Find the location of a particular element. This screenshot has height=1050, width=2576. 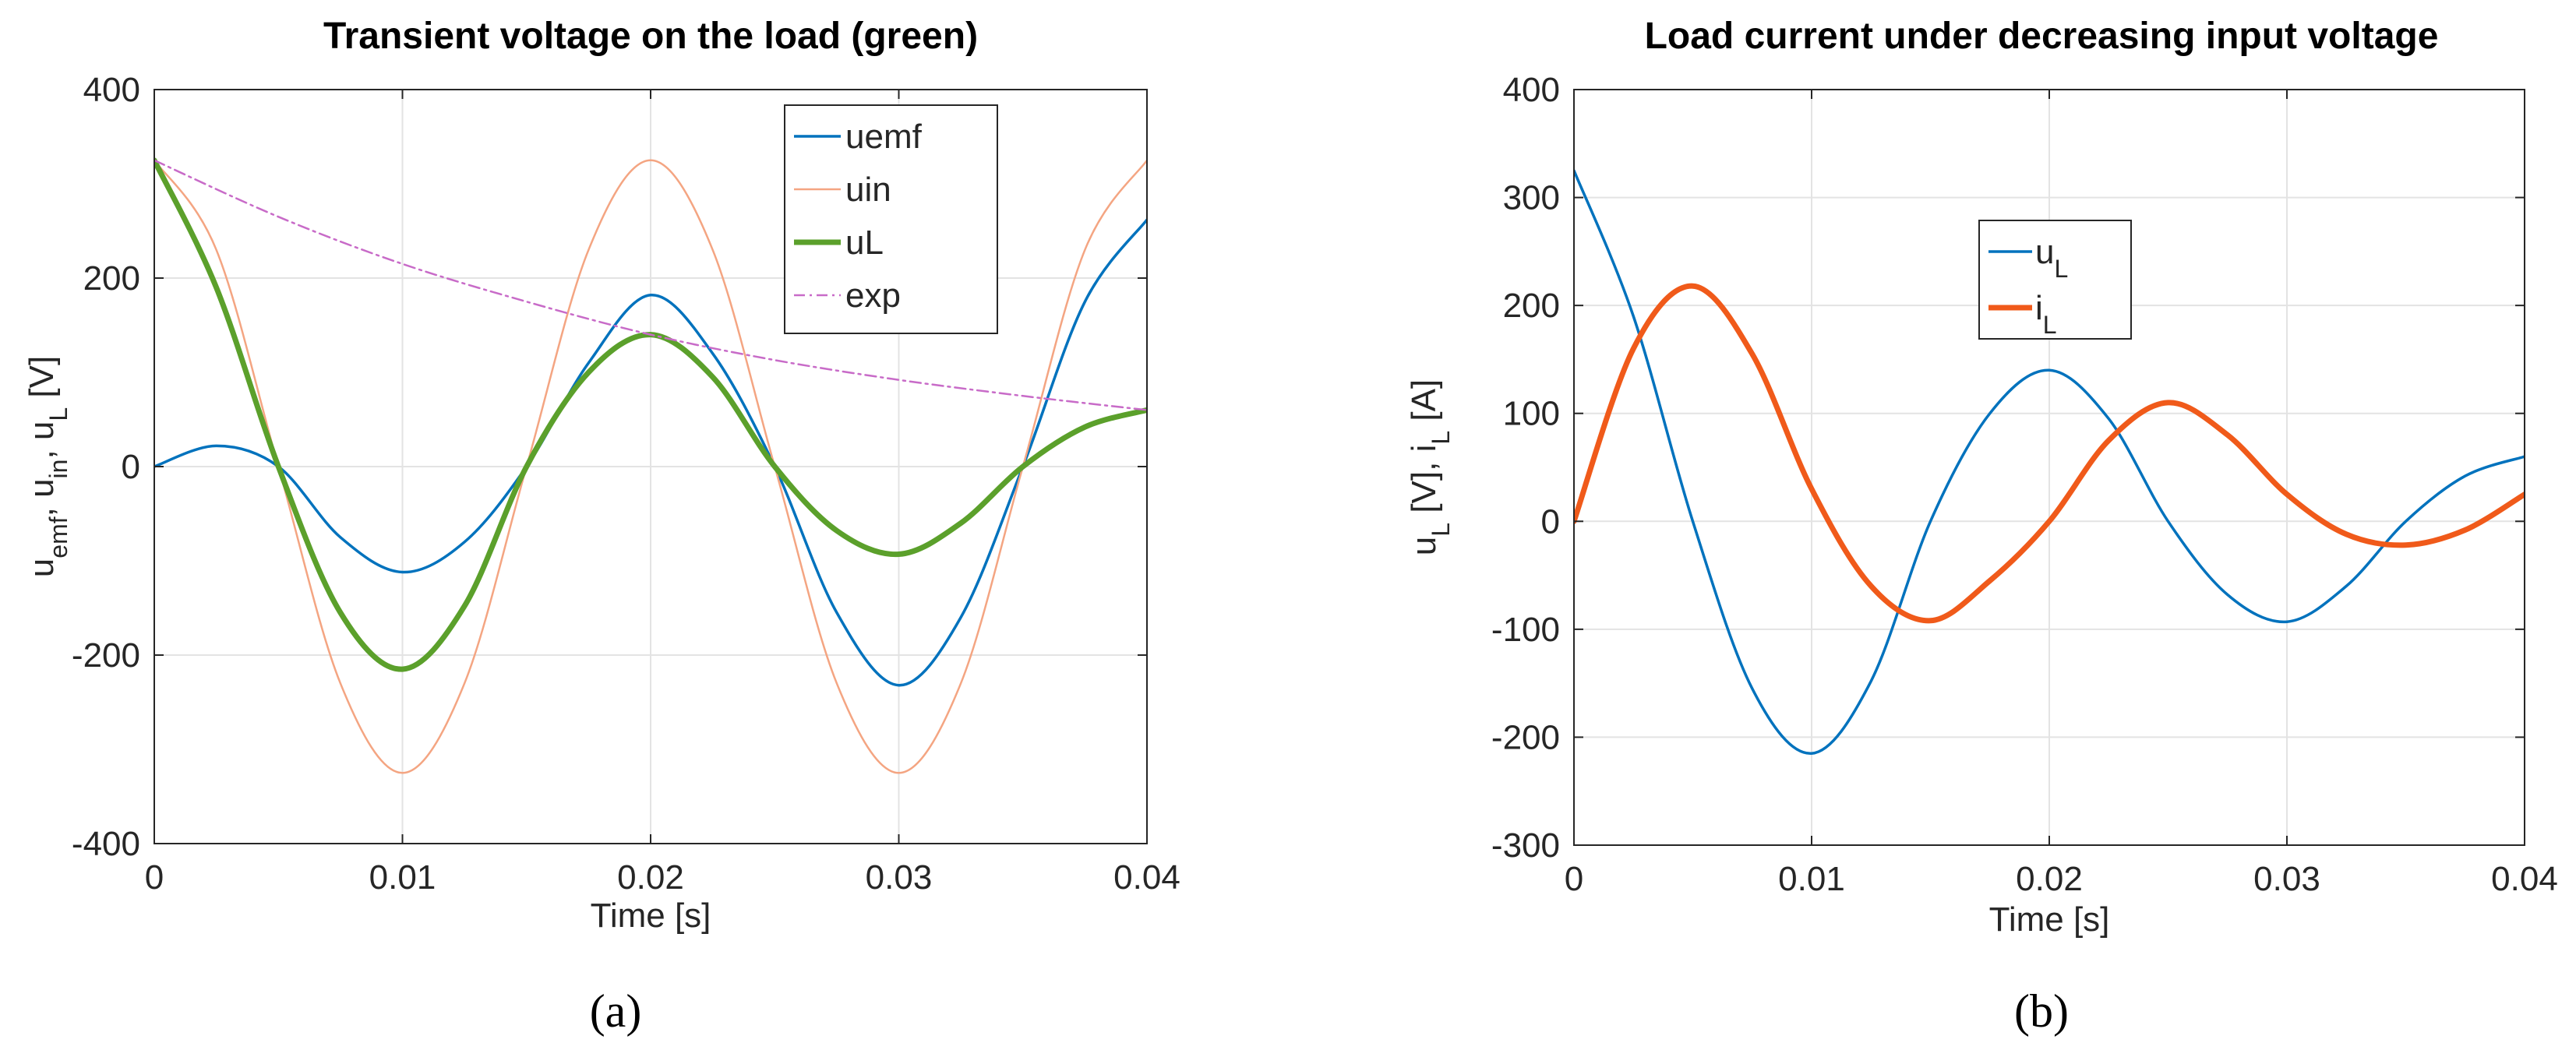

legend: uemf uin uL exp is located at coordinates (891, 219).